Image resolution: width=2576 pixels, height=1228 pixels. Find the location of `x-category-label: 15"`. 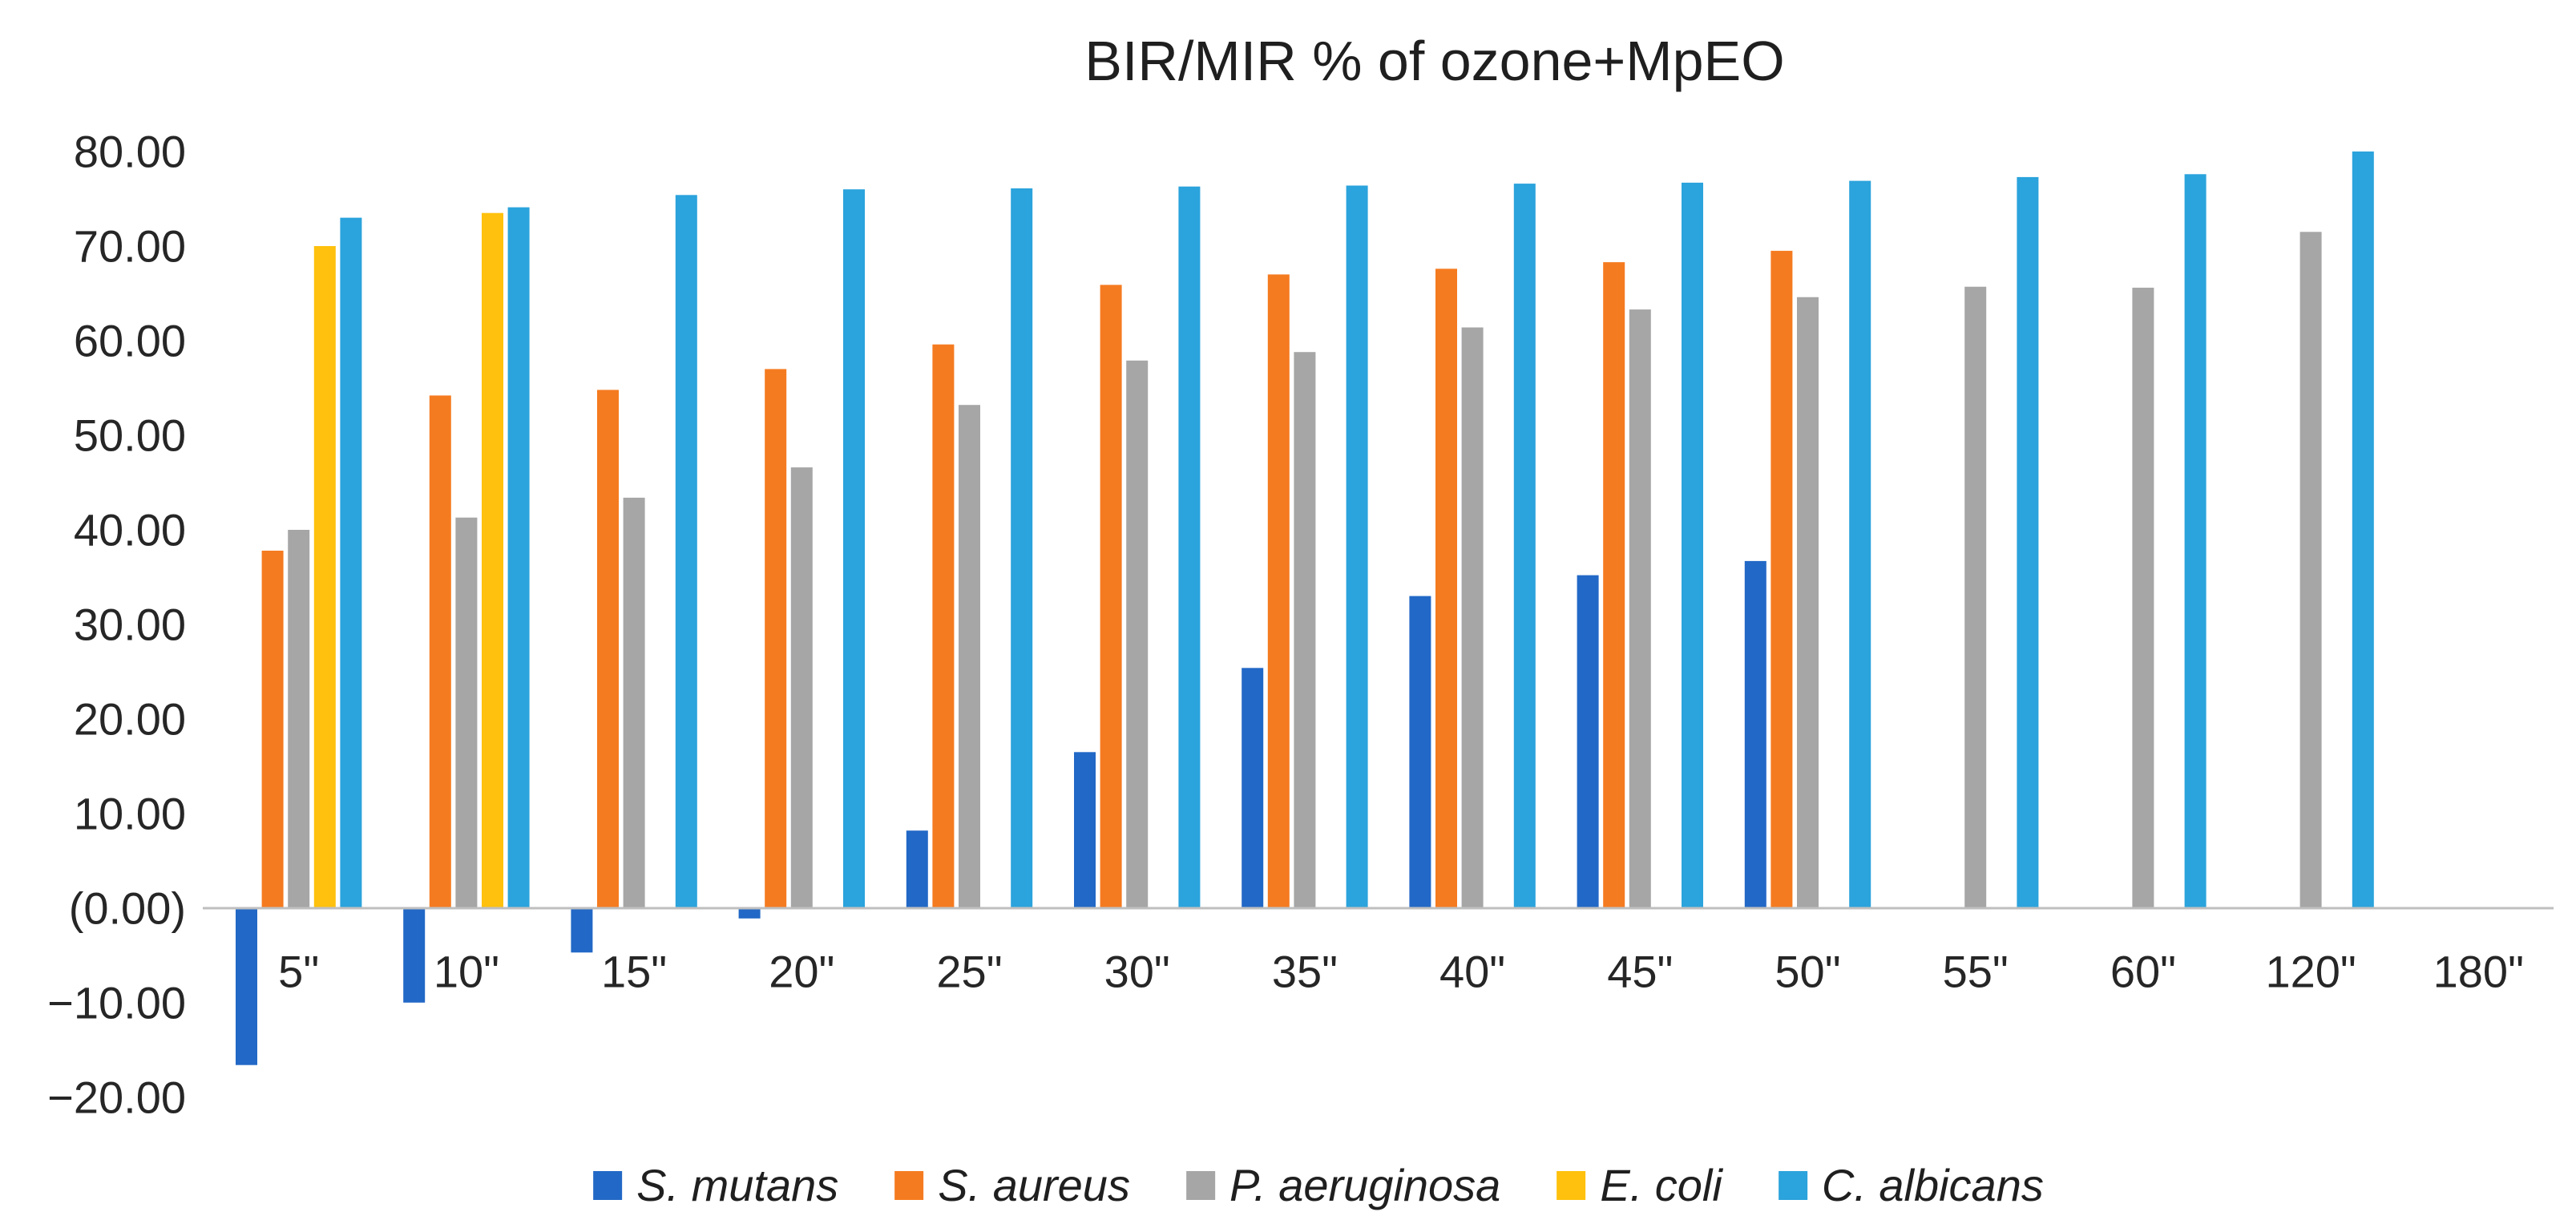

x-category-label: 15" is located at coordinates (634, 972).